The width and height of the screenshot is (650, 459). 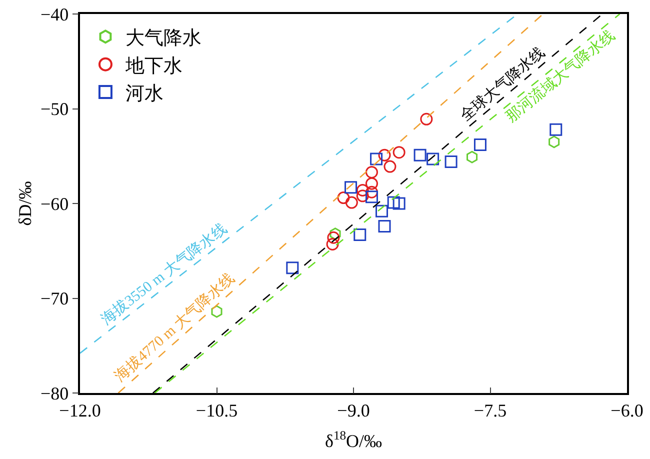 I want to click on y-axis-title: δD/‰, so click(x=25, y=203).